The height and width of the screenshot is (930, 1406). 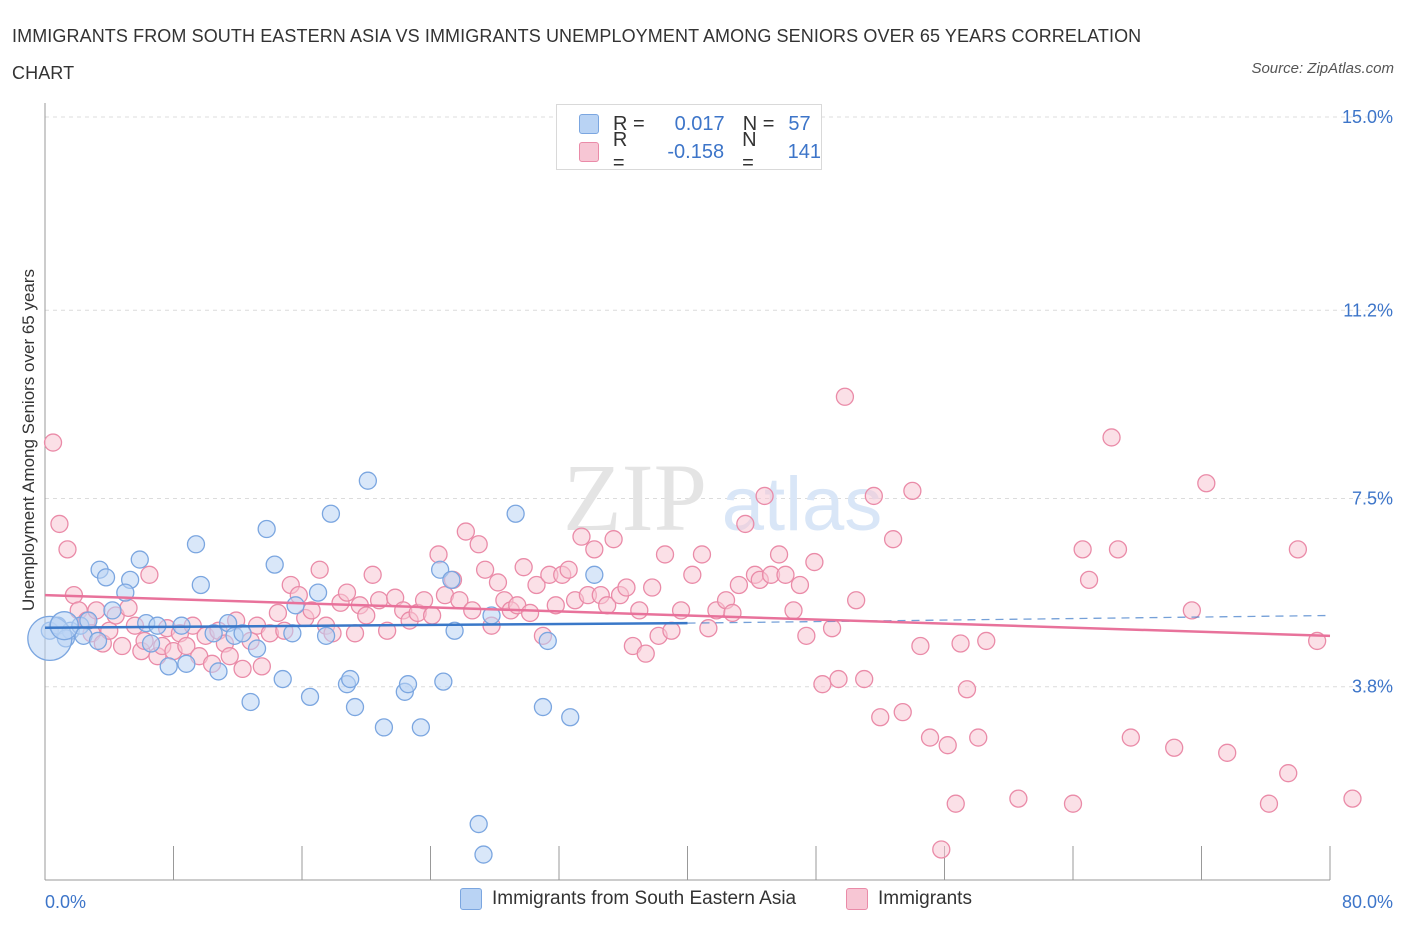 I want to click on legend-n-value: 57, so click(x=799, y=123).